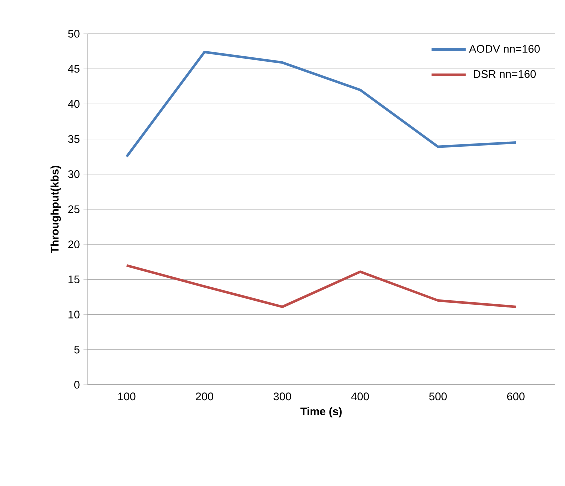  I want to click on y-tick-label: 15, so click(74, 280).